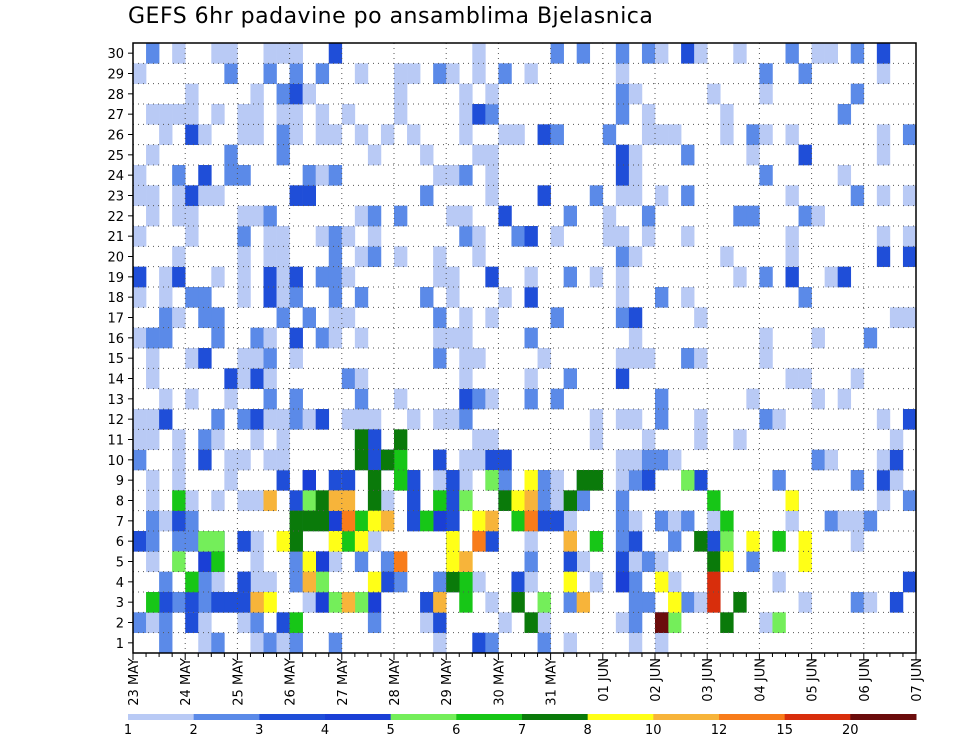  I want to click on y-tick-label: 20, so click(115, 258).